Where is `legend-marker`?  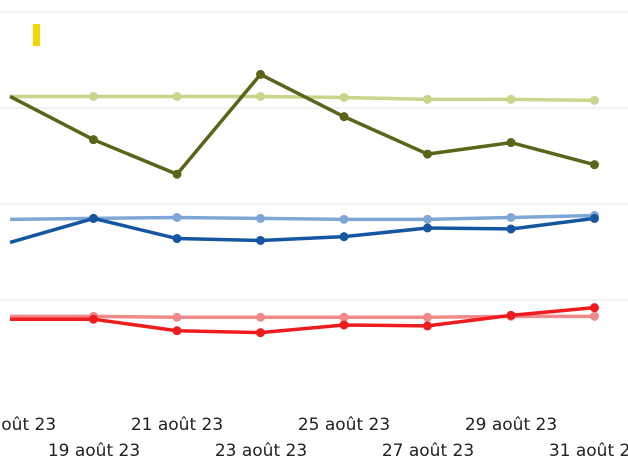 legend-marker is located at coordinates (36, 35).